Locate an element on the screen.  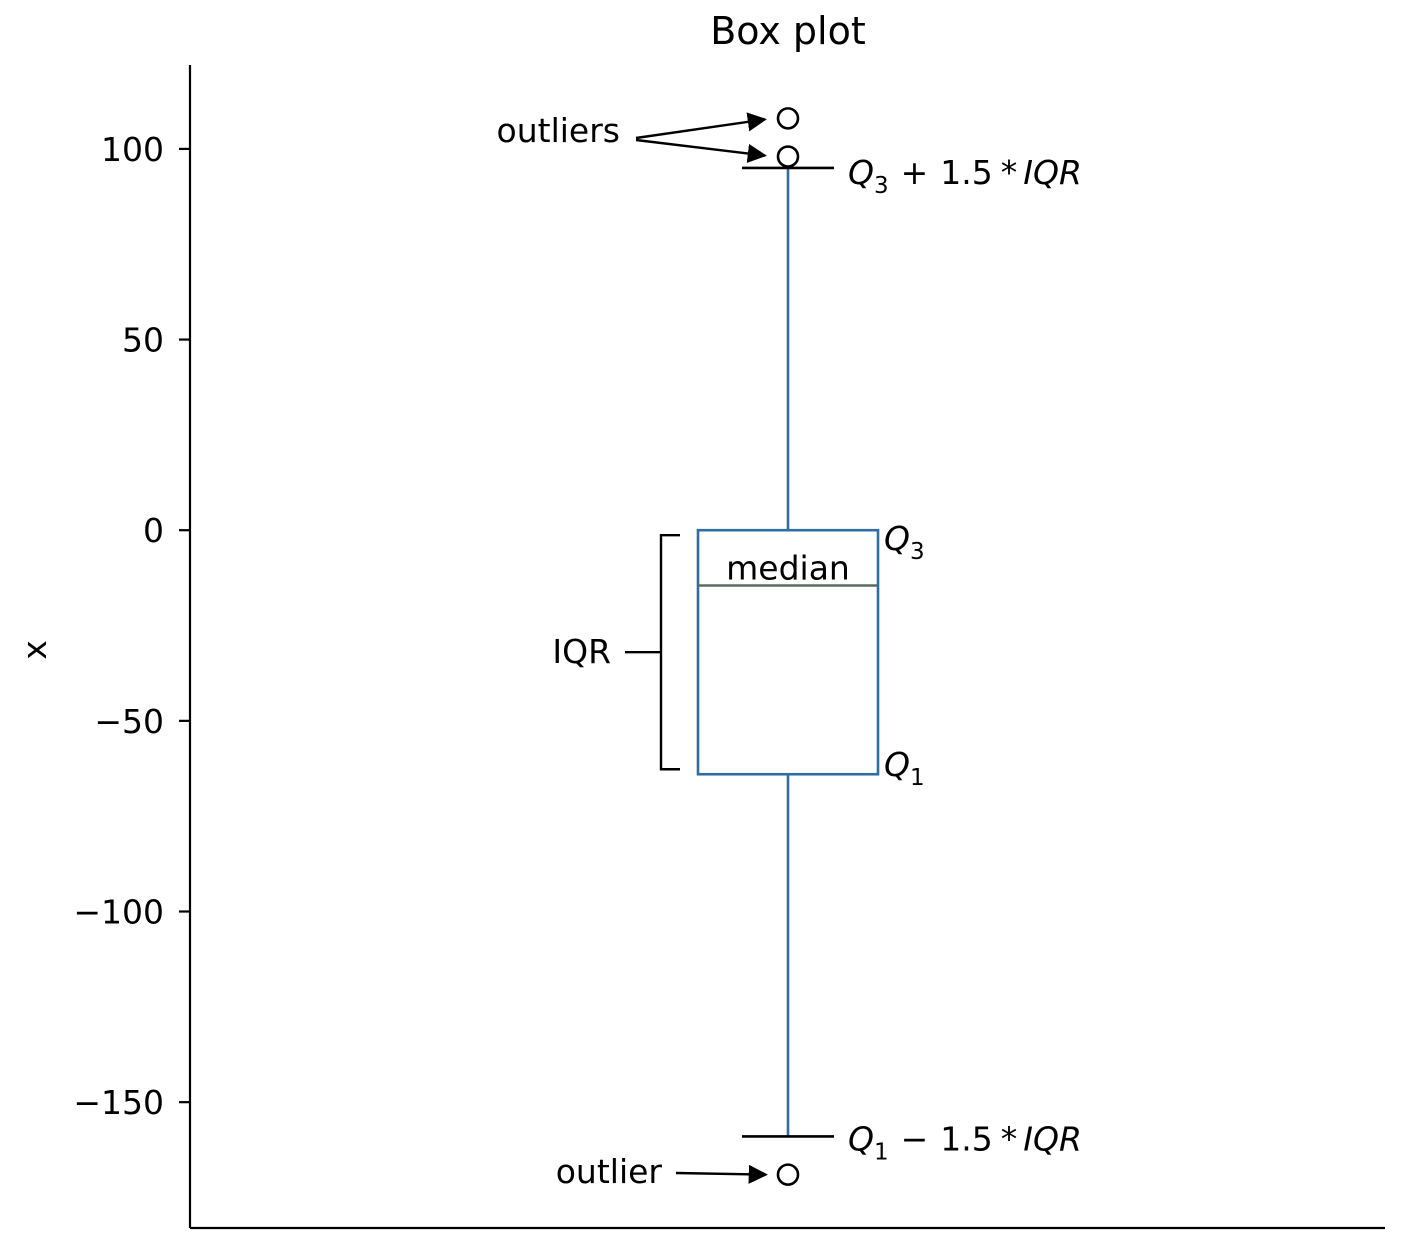
lower-fence-operator: − is located at coordinates (915, 1138).